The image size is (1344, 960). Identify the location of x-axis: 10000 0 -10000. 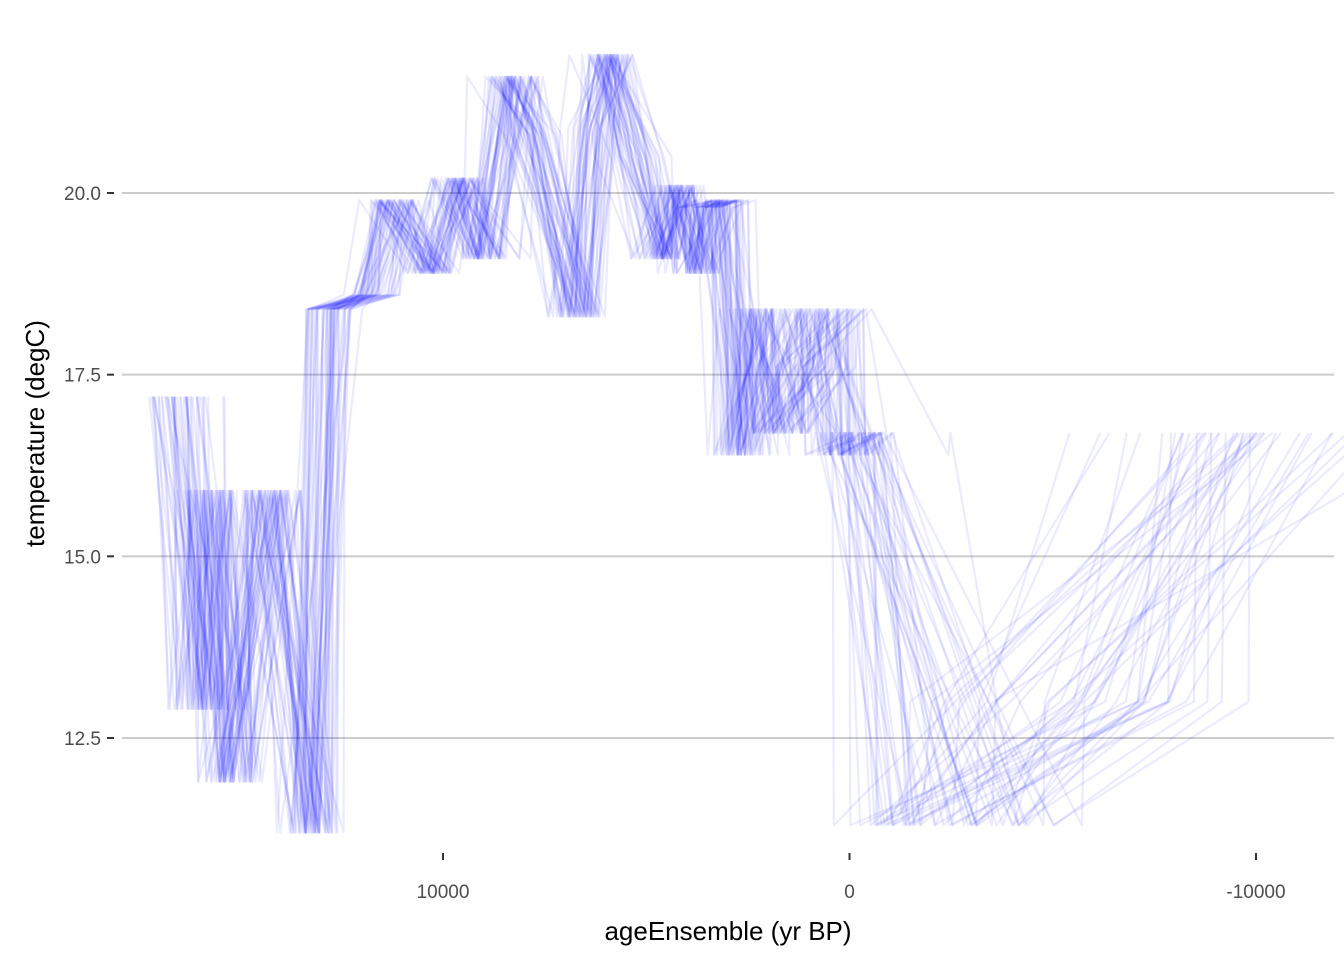
(851, 878).